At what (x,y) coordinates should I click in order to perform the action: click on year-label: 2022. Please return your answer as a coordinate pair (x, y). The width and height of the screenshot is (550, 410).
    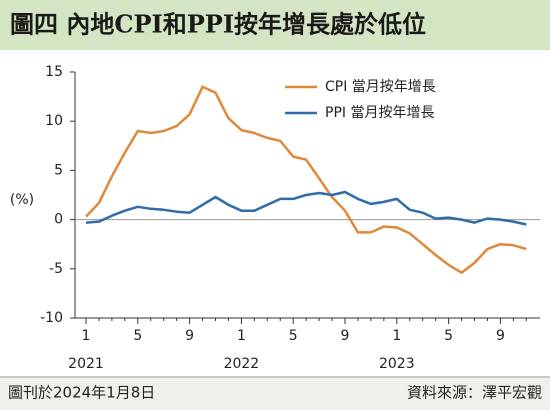
    Looking at the image, I should click on (242, 364).